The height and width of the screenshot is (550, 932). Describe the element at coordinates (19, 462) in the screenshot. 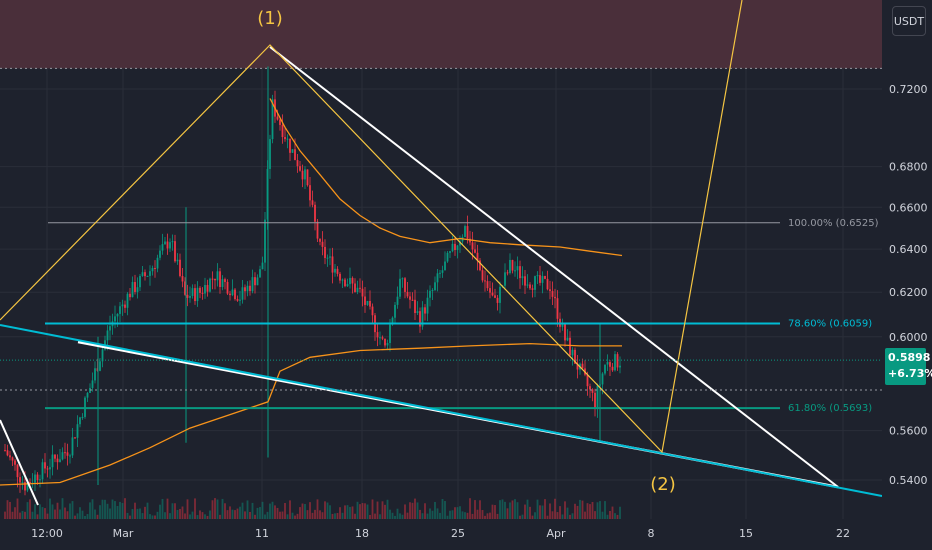

I see `left-trend-line` at that location.